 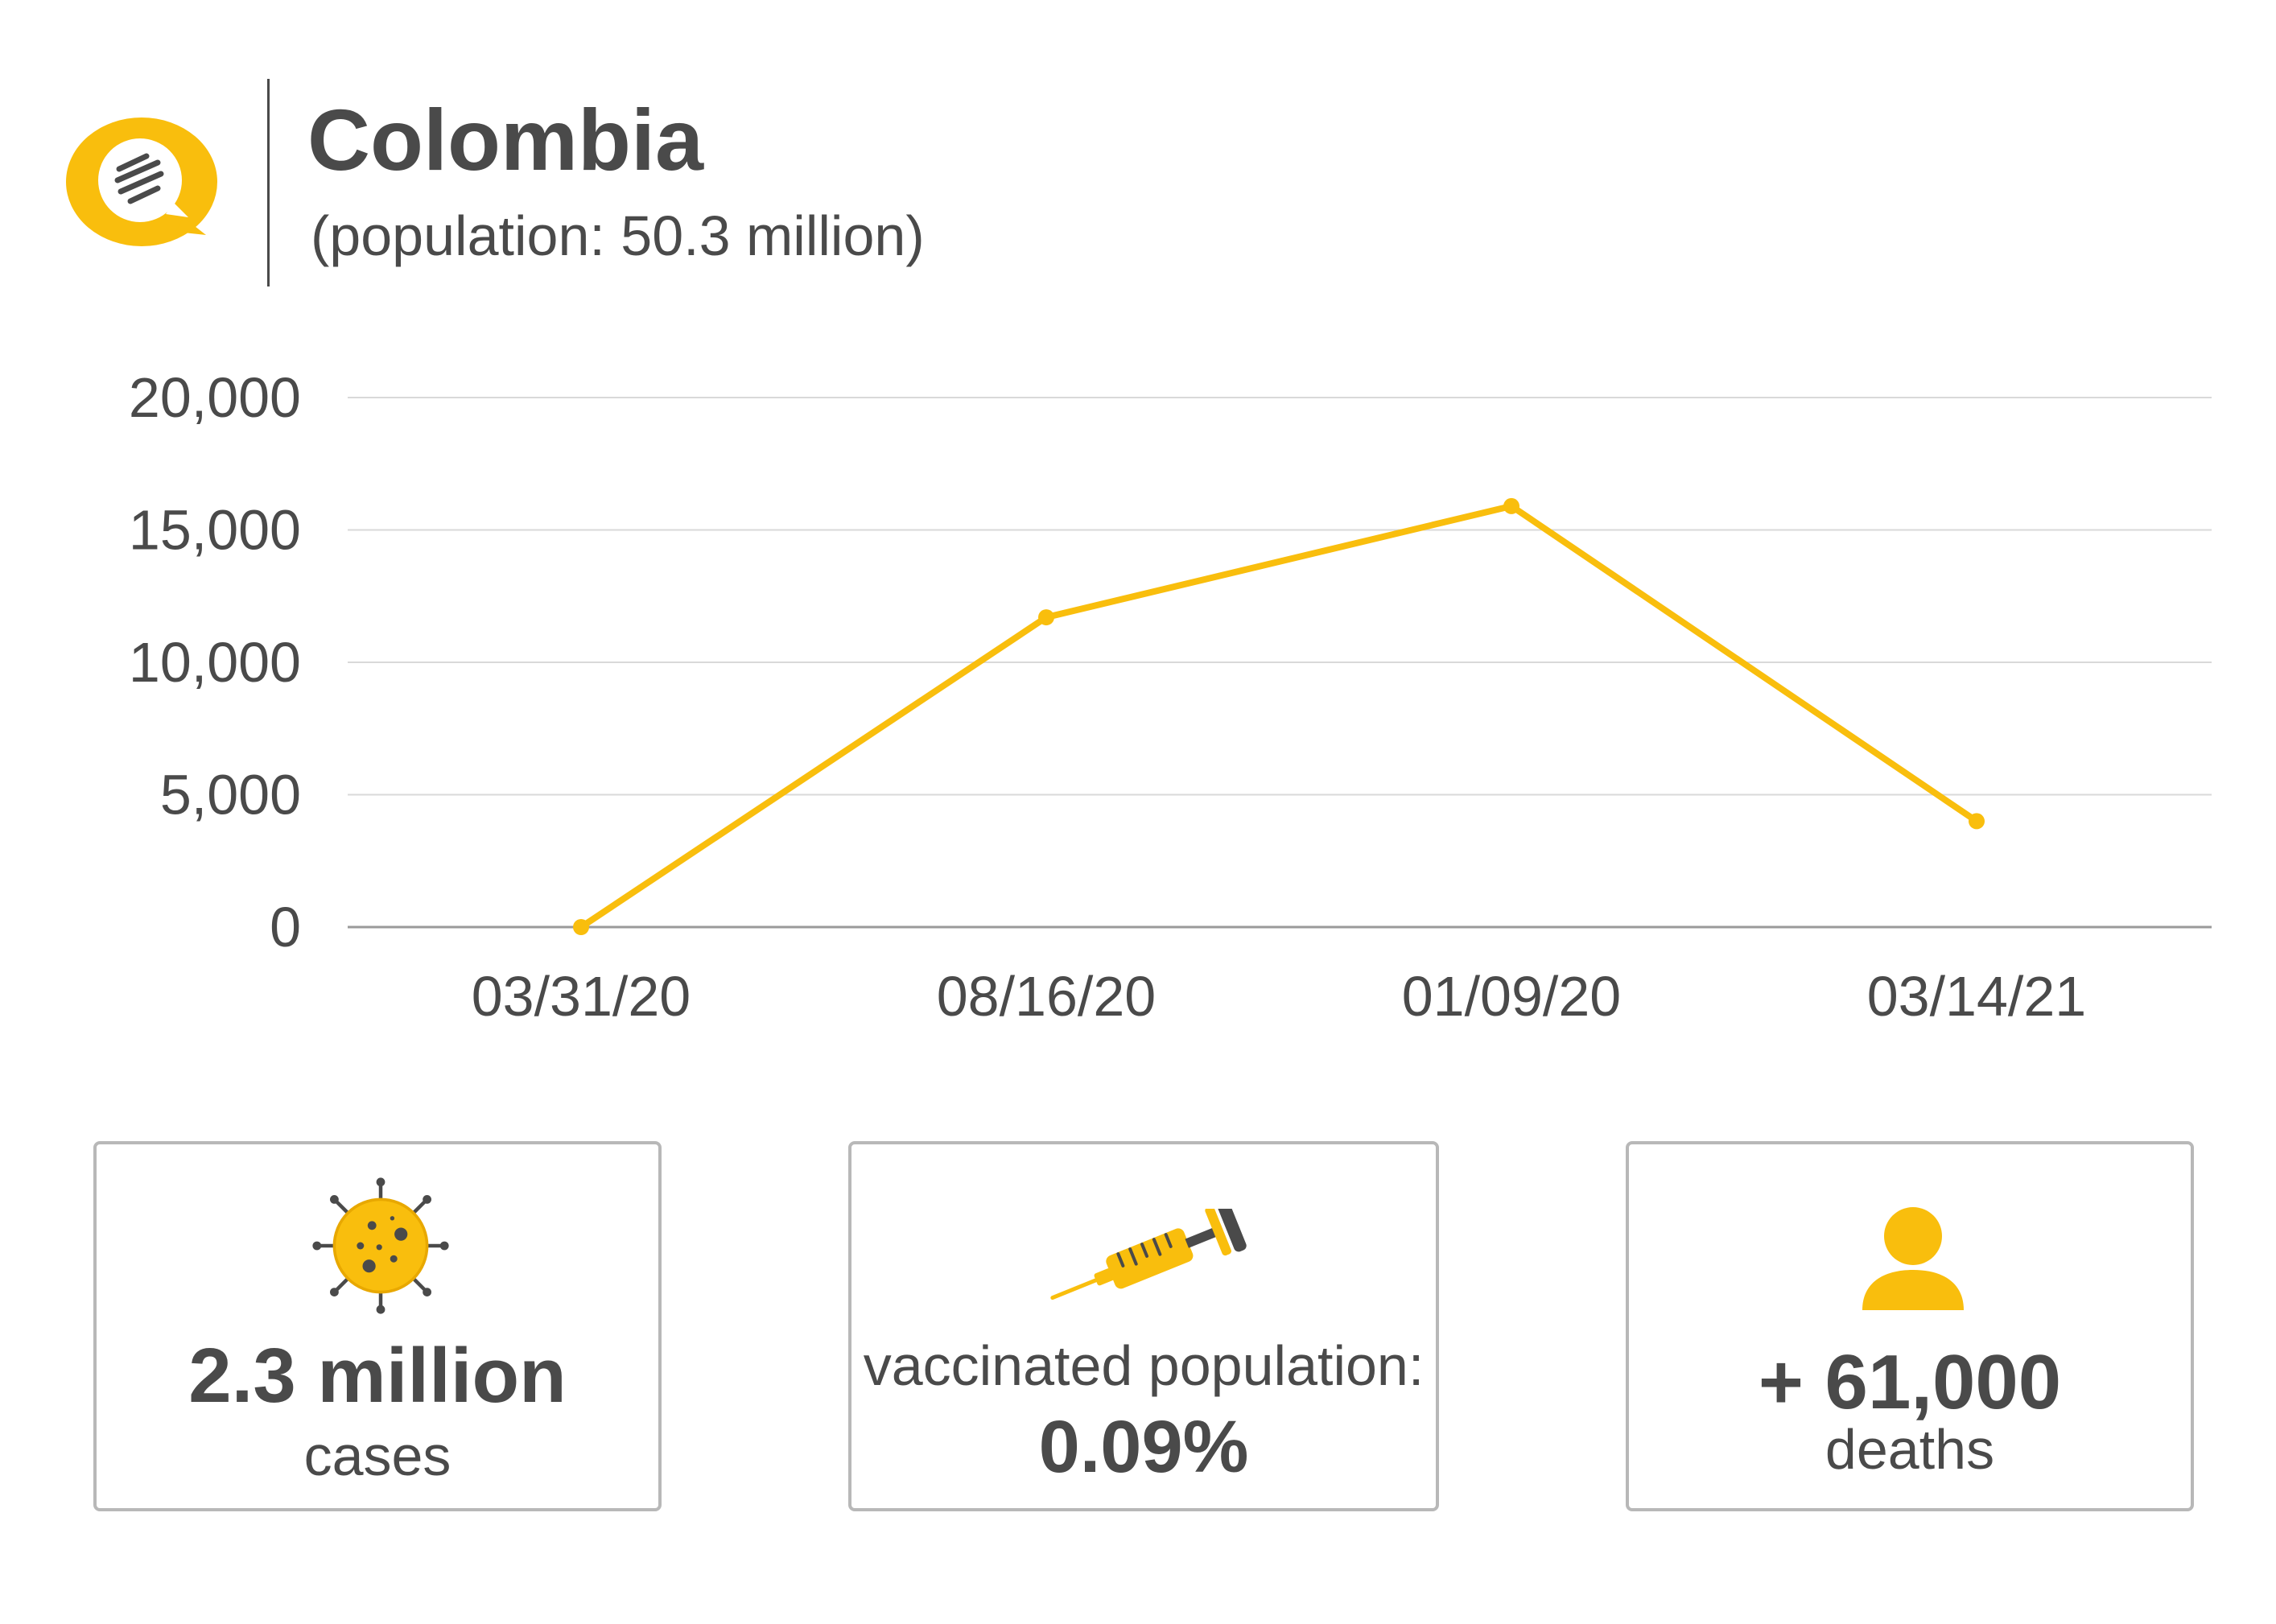 I want to click on y-tick-label: 0, so click(x=285, y=927).